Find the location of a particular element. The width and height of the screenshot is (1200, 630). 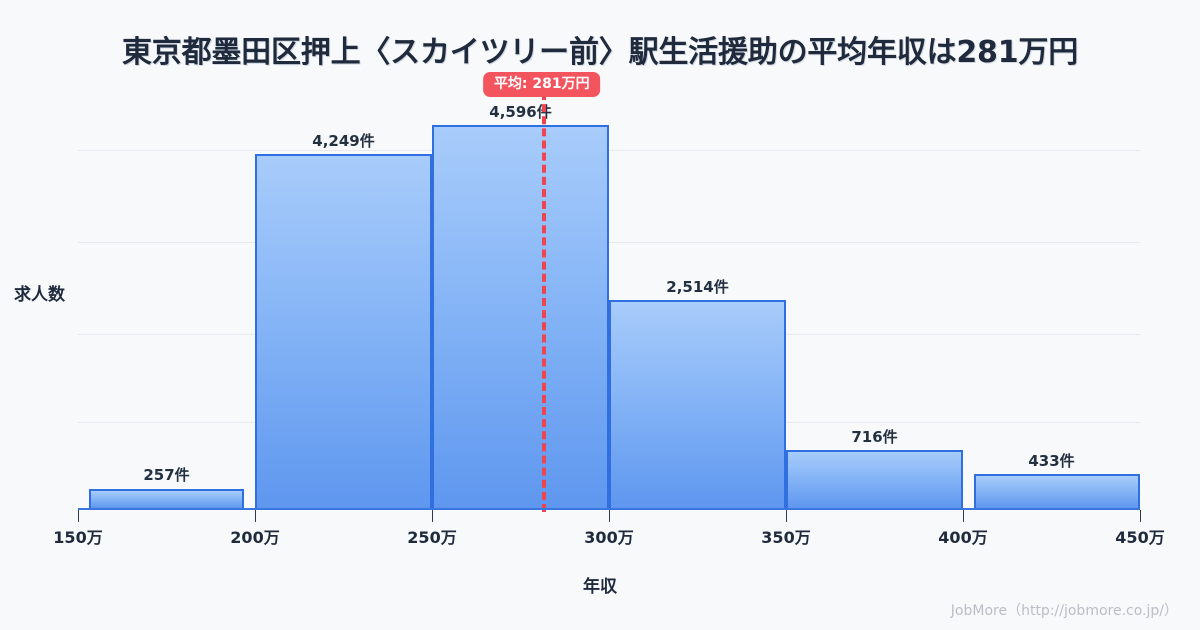

bar-value-label: 433件 is located at coordinates (1051, 460).